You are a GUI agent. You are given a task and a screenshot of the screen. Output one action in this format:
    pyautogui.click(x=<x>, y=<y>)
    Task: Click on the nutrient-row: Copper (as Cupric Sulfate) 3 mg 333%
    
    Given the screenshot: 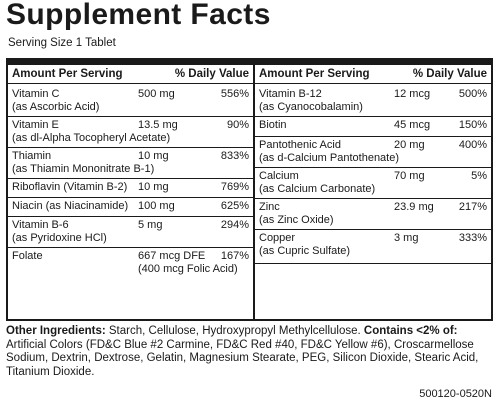 What is the action you would take?
    pyautogui.click(x=373, y=246)
    